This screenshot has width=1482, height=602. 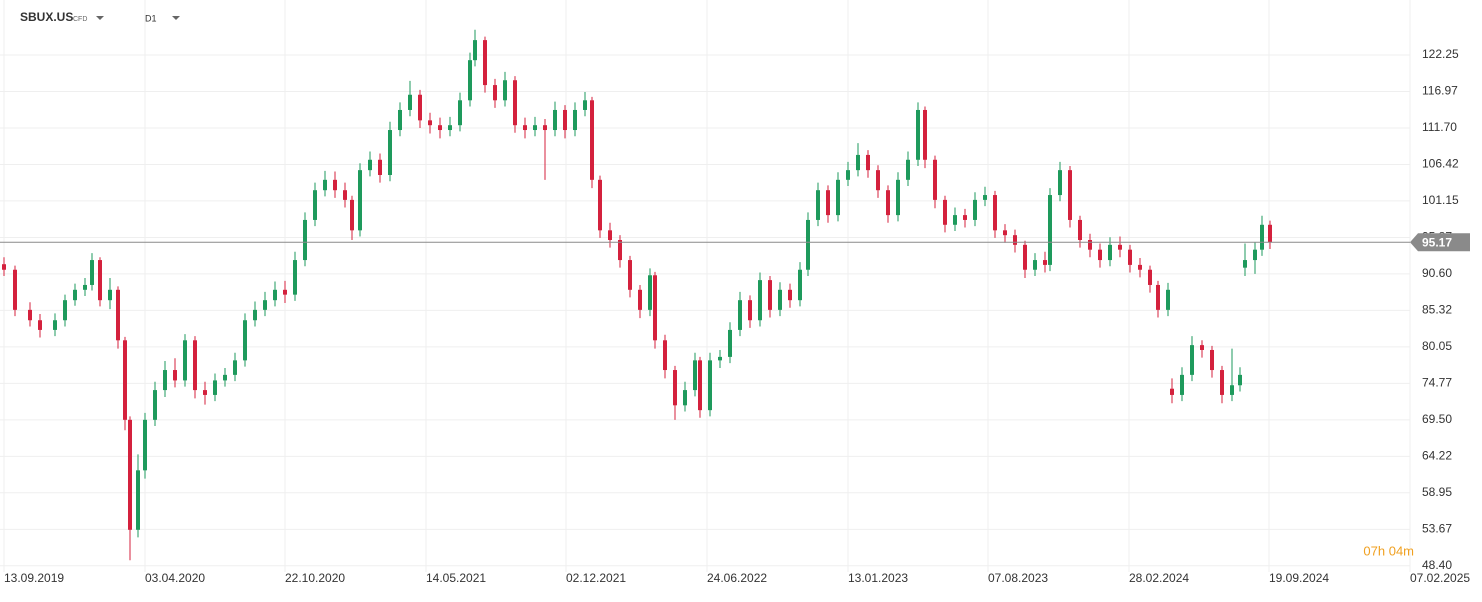 What do you see at coordinates (1437, 528) in the screenshot?
I see `y-tick-label: 53.67` at bounding box center [1437, 528].